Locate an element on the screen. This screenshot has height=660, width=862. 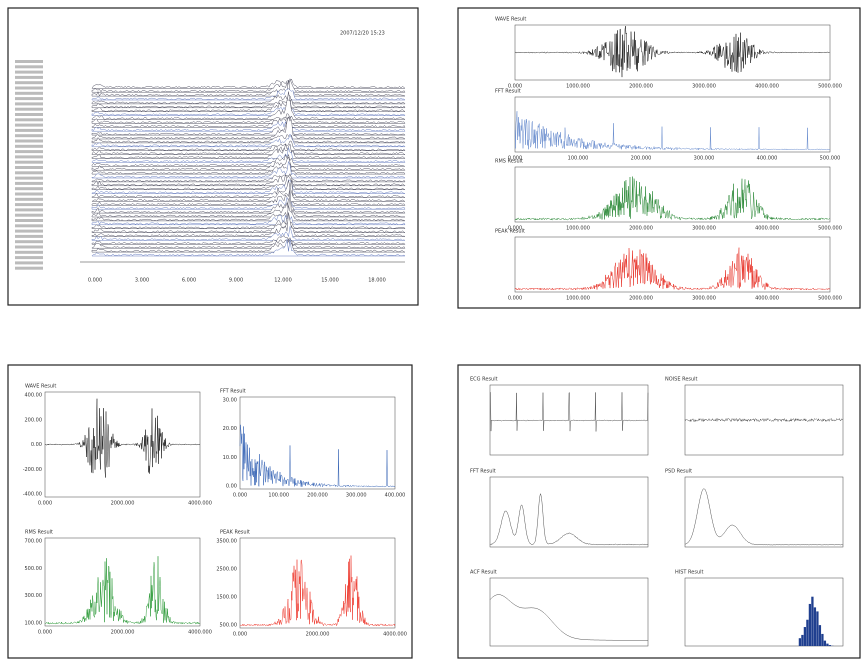
y-tick-label: 200.00 is located at coordinates (34, 420).